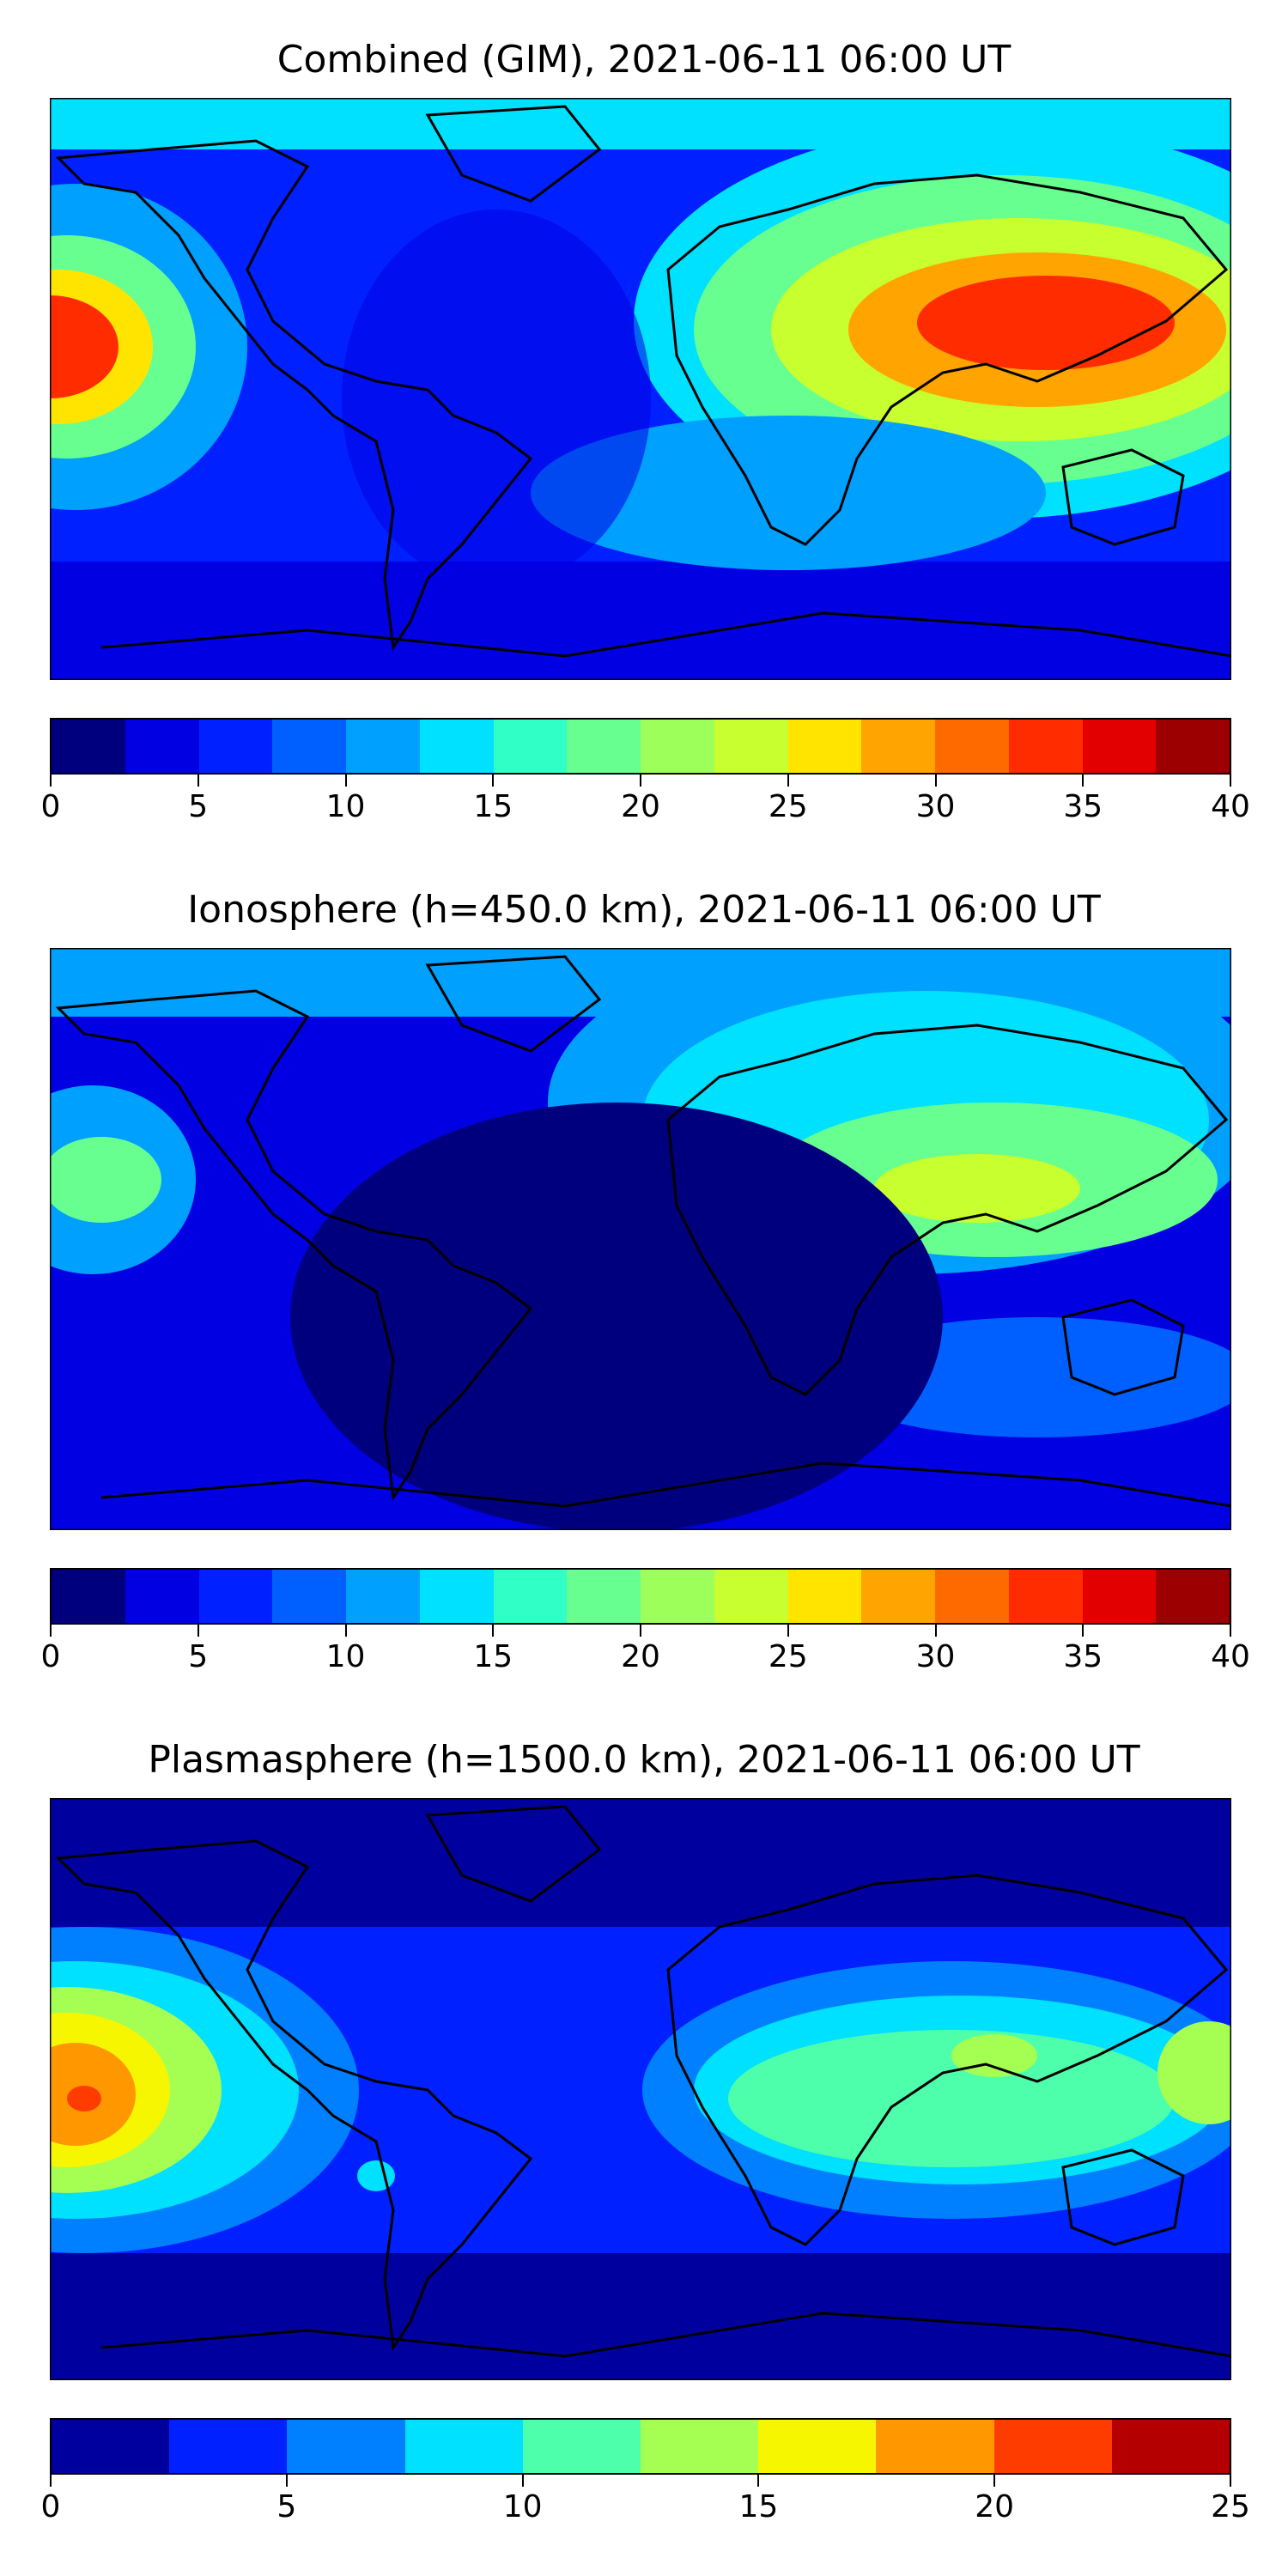 Image resolution: width=1288 pixels, height=2576 pixels. I want to click on colorbar-combined, so click(640, 746).